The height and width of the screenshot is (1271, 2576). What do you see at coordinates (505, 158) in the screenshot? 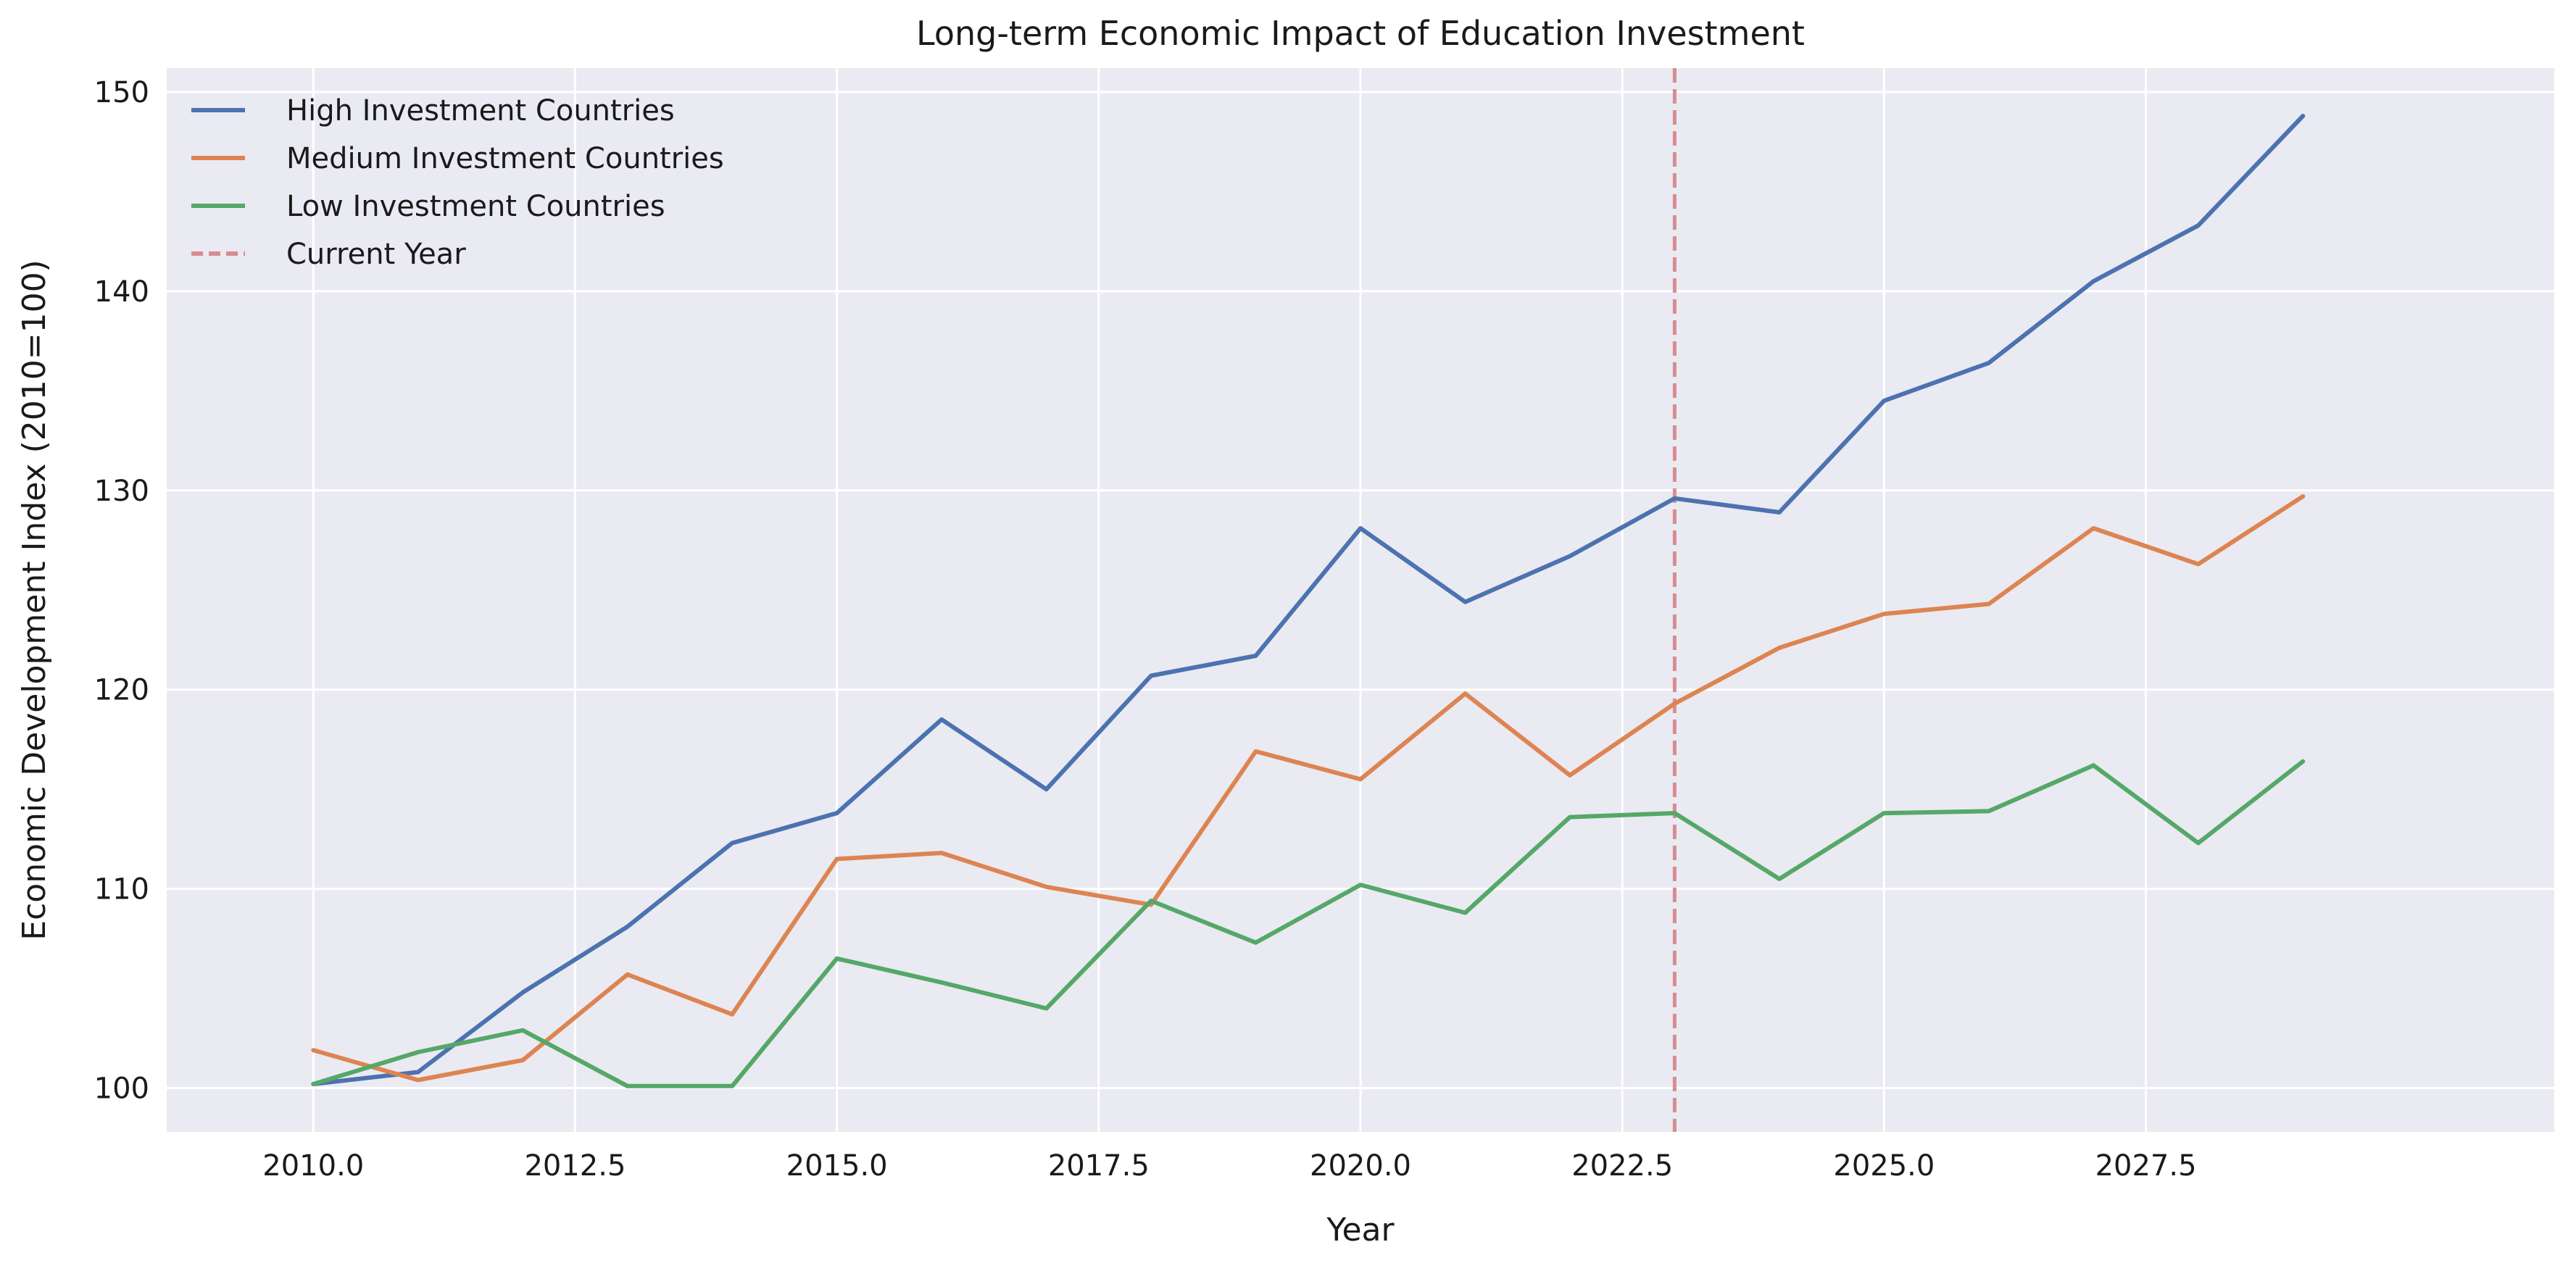
I see `legend-label: Medium Investment Countries` at bounding box center [505, 158].